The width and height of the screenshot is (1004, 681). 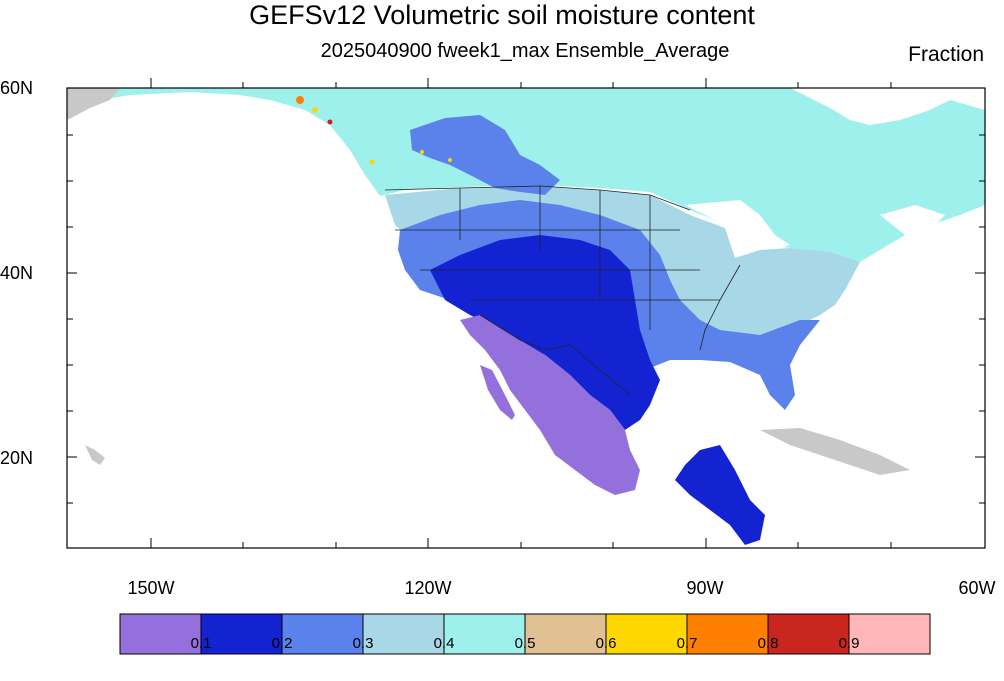 I want to click on colorbar, so click(x=525, y=634).